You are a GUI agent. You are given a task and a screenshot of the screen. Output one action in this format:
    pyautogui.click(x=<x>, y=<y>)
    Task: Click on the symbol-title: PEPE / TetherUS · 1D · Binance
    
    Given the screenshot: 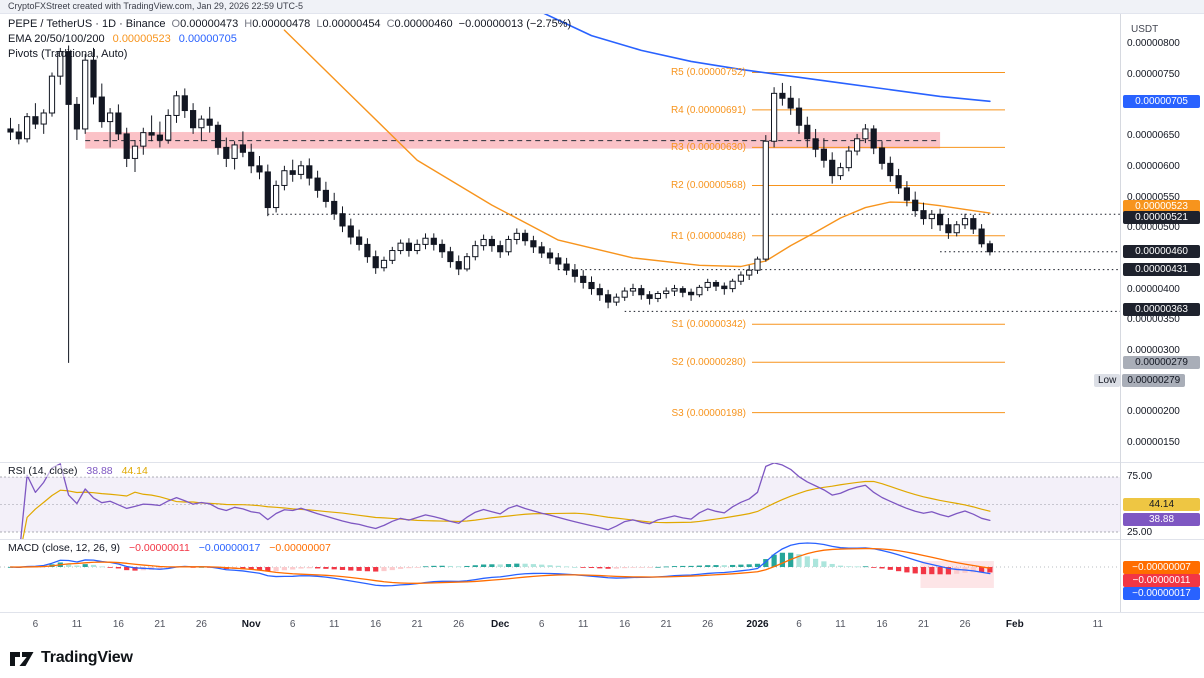 What is the action you would take?
    pyautogui.click(x=87, y=24)
    